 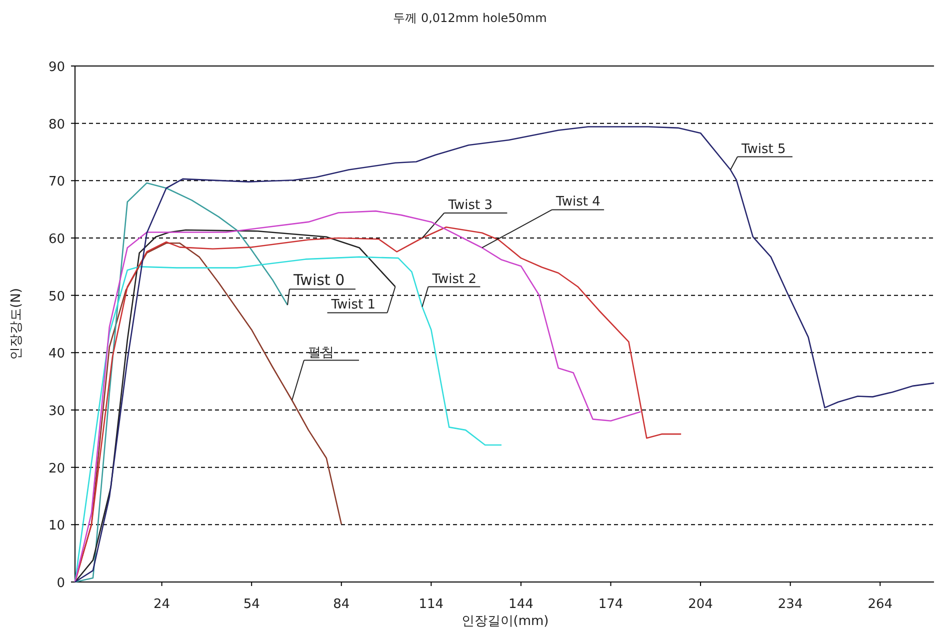 I want to click on series-label: Twist 5, so click(x=763, y=149).